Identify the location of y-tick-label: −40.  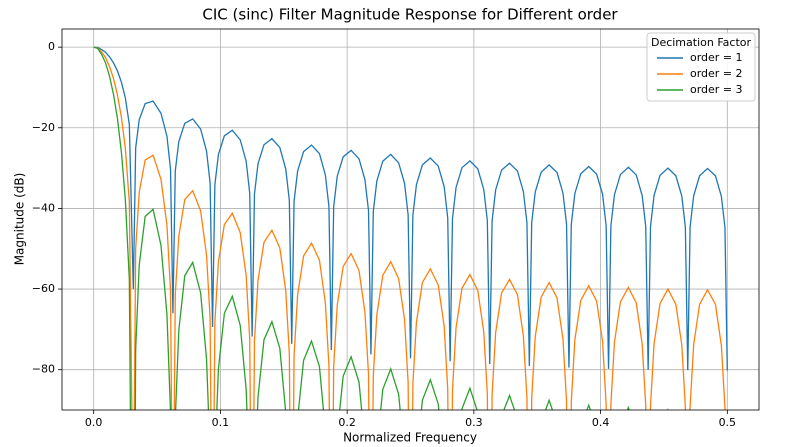
(43, 207).